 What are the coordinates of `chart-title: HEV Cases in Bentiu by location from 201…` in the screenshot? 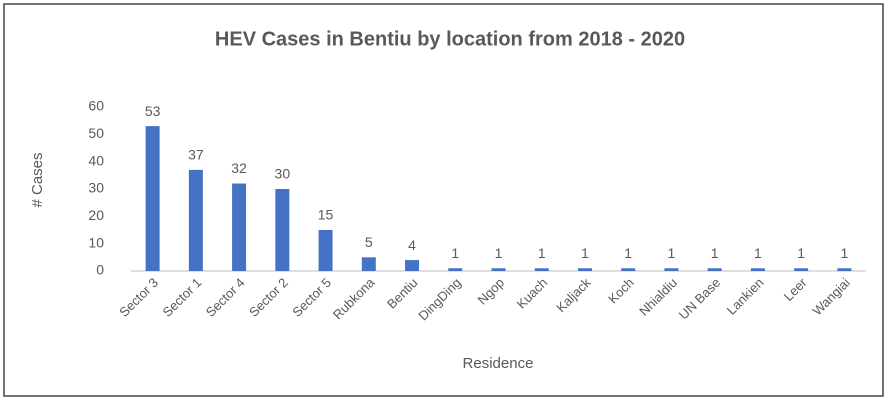 It's located at (450, 39).